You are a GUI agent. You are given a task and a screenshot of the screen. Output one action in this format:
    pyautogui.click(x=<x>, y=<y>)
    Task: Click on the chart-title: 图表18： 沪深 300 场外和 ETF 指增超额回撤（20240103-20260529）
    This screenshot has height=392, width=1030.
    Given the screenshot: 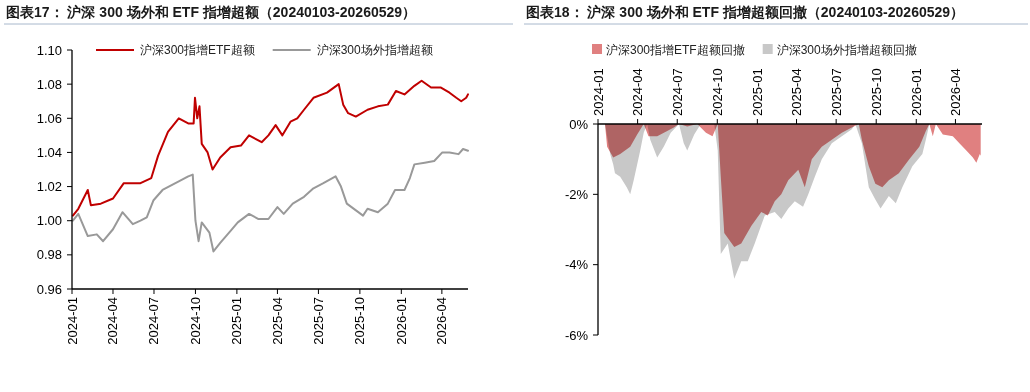 What is the action you would take?
    pyautogui.click(x=745, y=12)
    